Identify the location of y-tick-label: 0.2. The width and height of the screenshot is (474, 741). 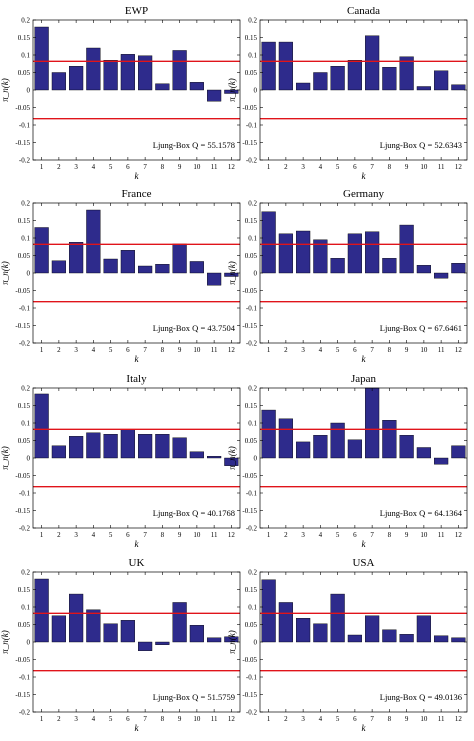
(252, 389).